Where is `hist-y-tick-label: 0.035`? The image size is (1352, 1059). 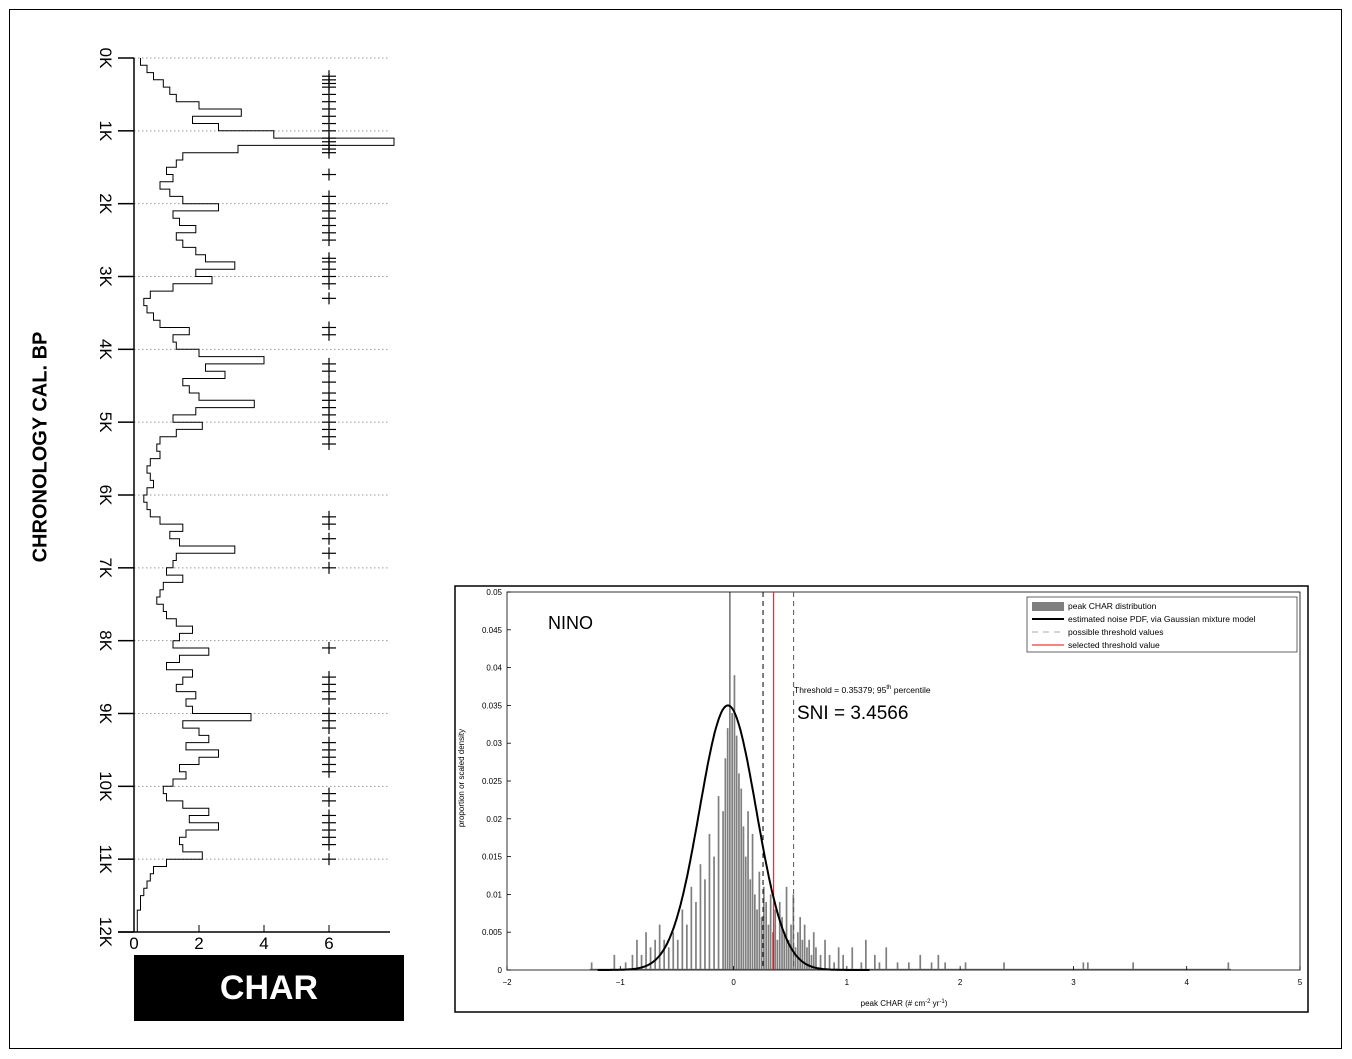 hist-y-tick-label: 0.035 is located at coordinates (492, 705).